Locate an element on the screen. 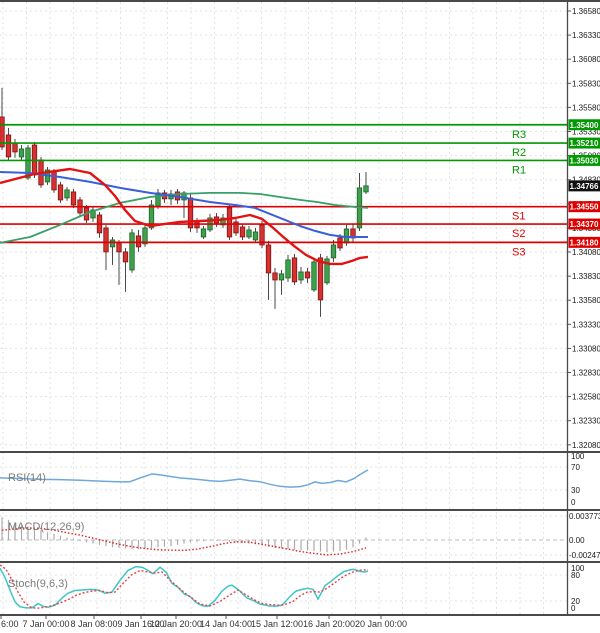  price-axis-label: 1.33580 is located at coordinates (586, 300).